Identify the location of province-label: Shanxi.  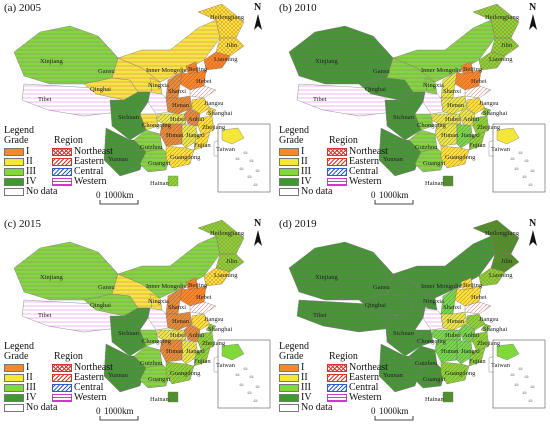
(177, 307).